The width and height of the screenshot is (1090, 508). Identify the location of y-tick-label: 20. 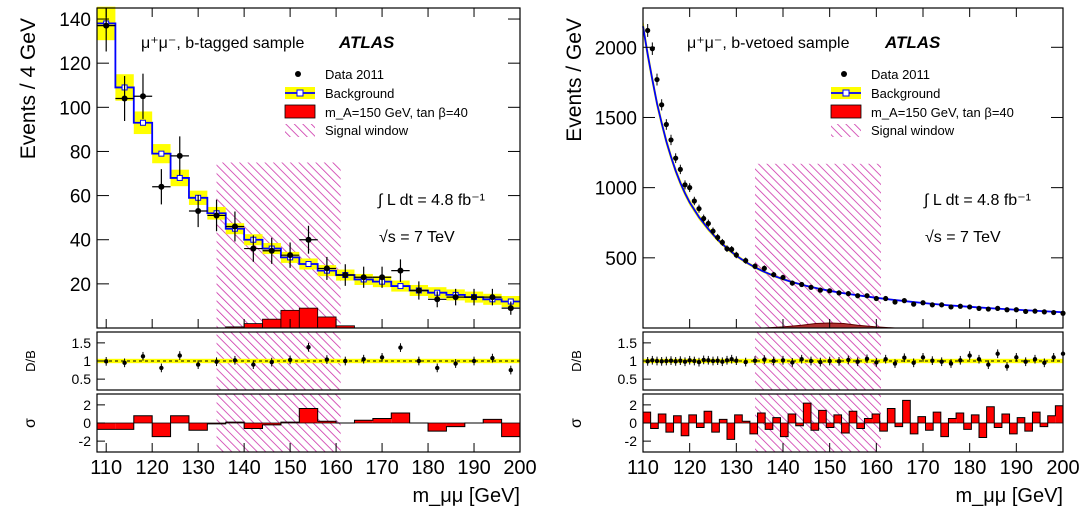
(80, 285).